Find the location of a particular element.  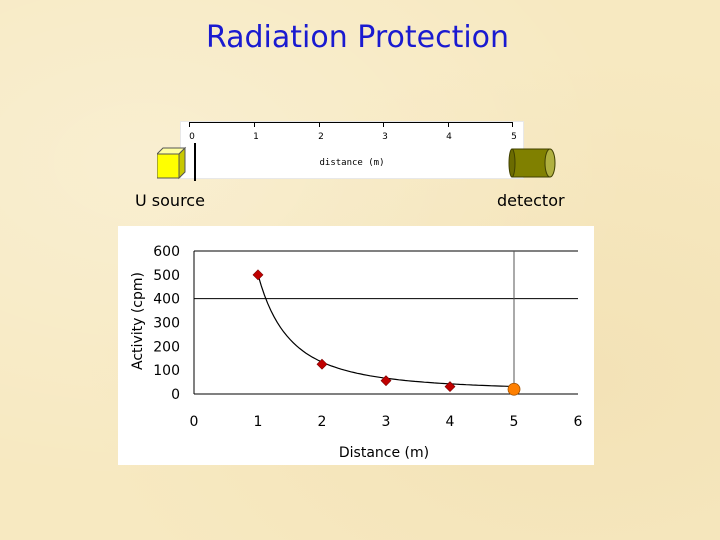

y-tick-label: 200 is located at coordinates (166, 347).